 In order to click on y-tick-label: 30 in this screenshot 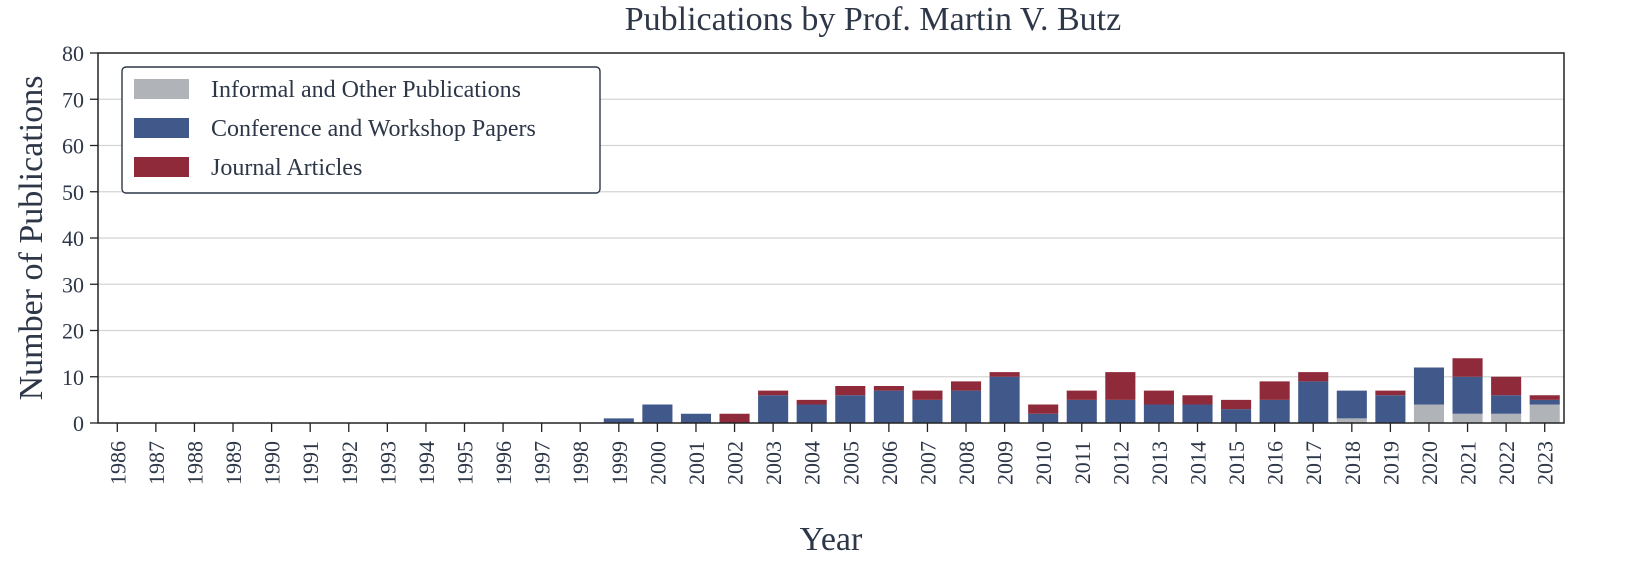, I will do `click(73, 284)`.